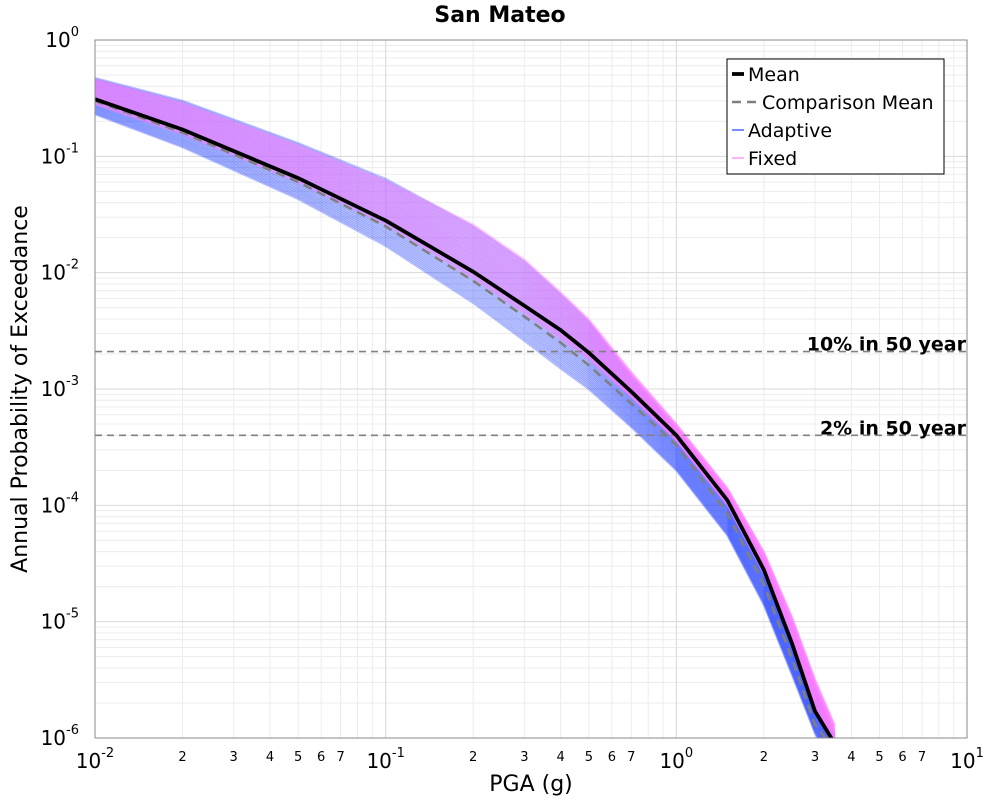  What do you see at coordinates (772, 159) in the screenshot?
I see `legend-label: Fixed` at bounding box center [772, 159].